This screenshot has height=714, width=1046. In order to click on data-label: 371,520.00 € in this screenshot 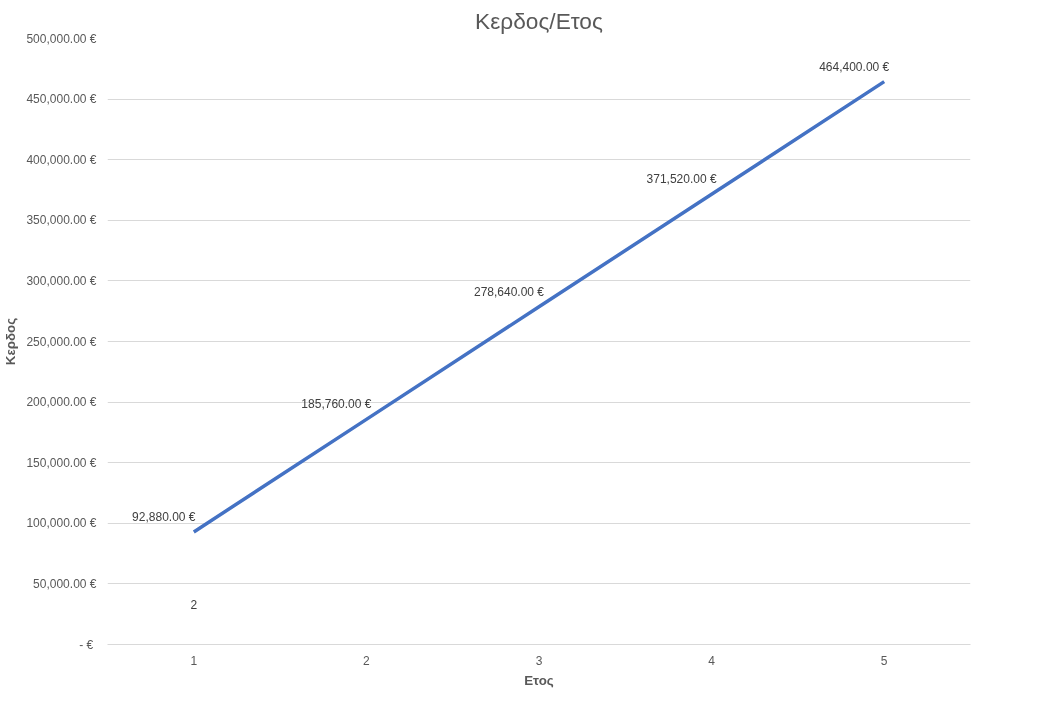, I will do `click(681, 179)`.